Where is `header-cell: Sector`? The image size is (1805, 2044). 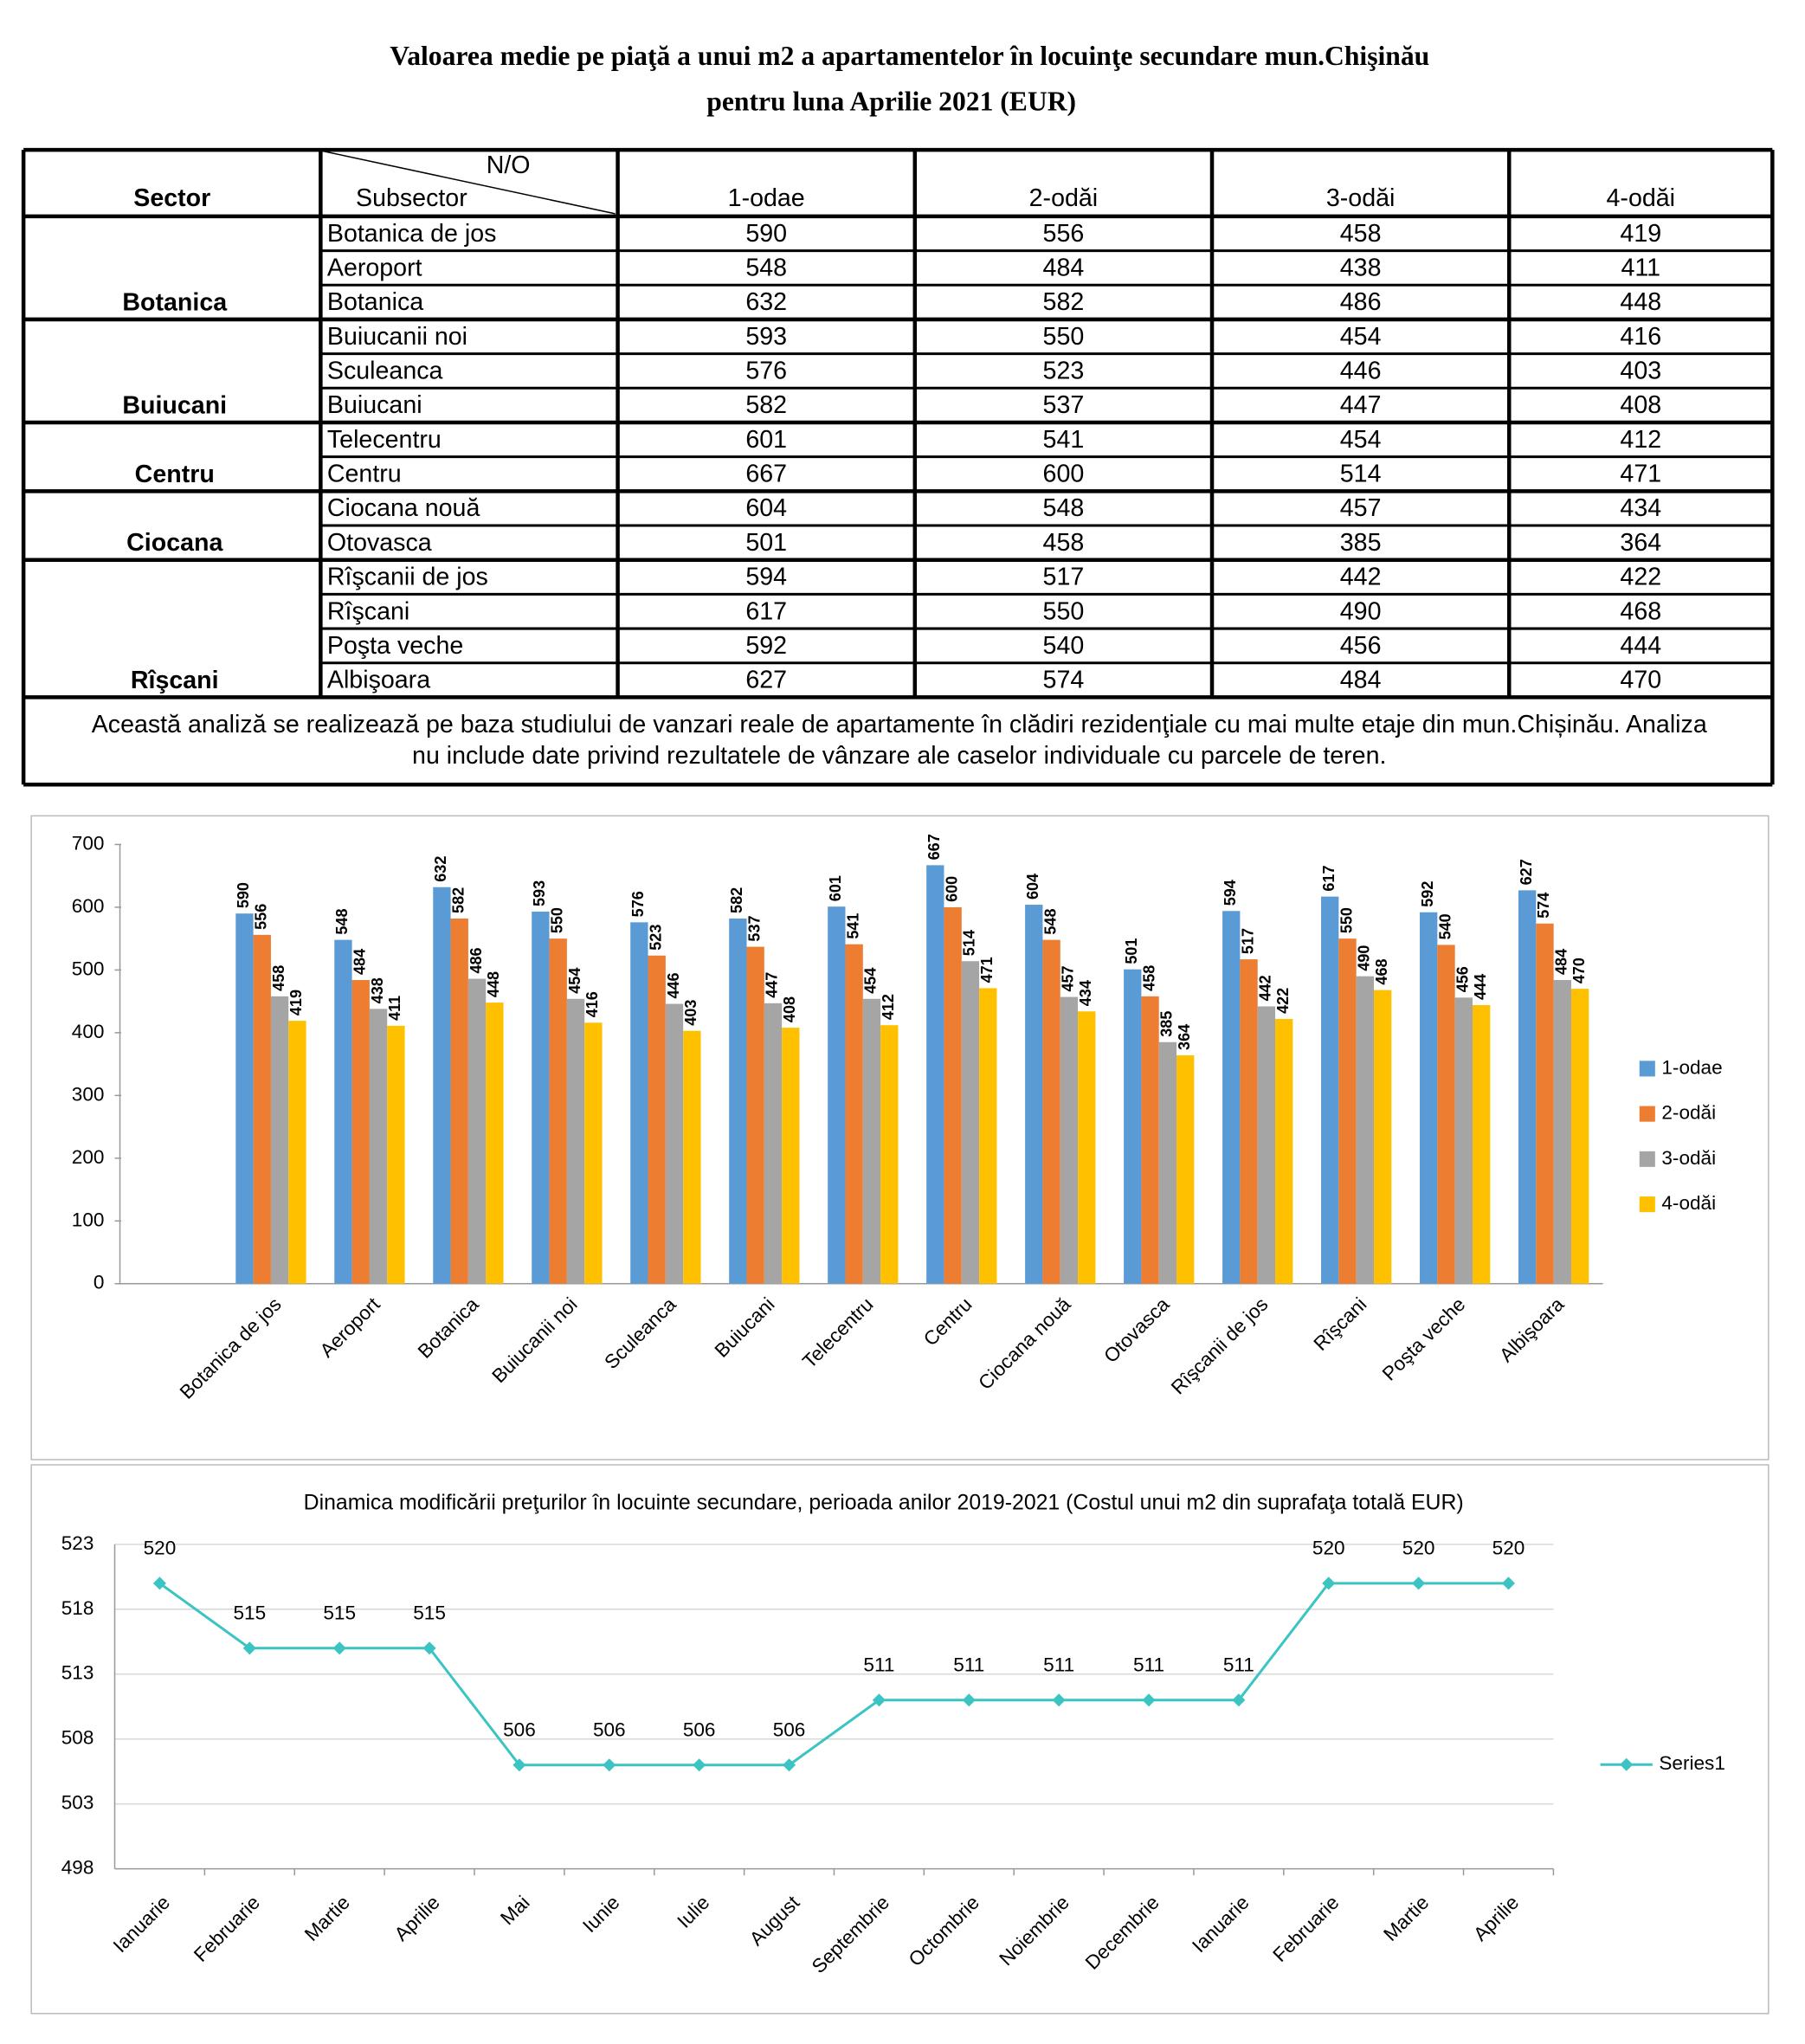 header-cell: Sector is located at coordinates (171, 198).